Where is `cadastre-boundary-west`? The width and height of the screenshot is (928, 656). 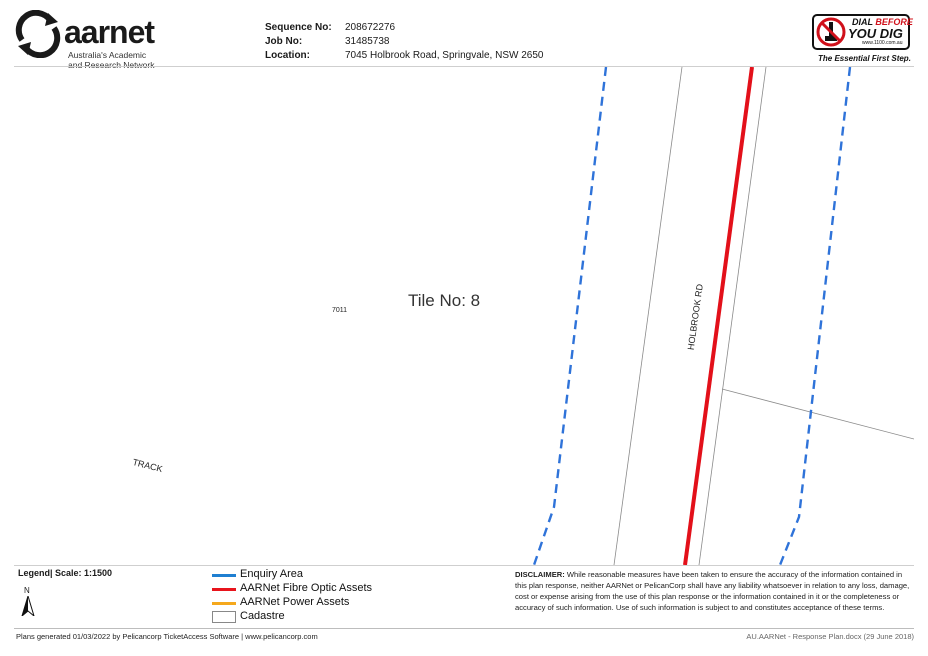
cadastre-boundary-west is located at coordinates (648, 316).